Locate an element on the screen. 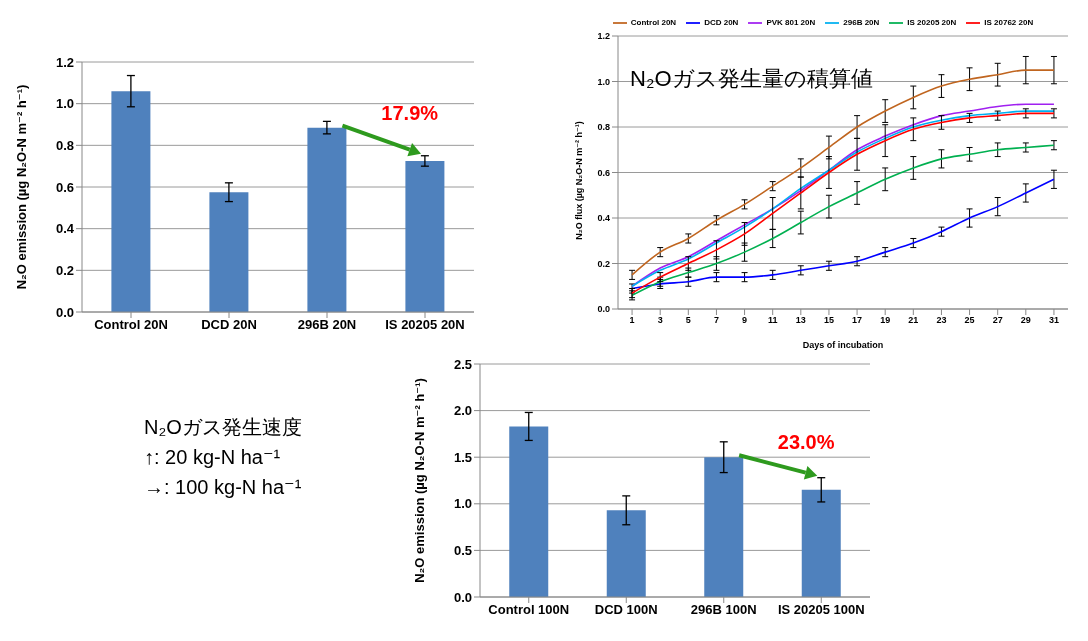 The height and width of the screenshot is (641, 1088). x-tick-label: 13 is located at coordinates (800, 320).